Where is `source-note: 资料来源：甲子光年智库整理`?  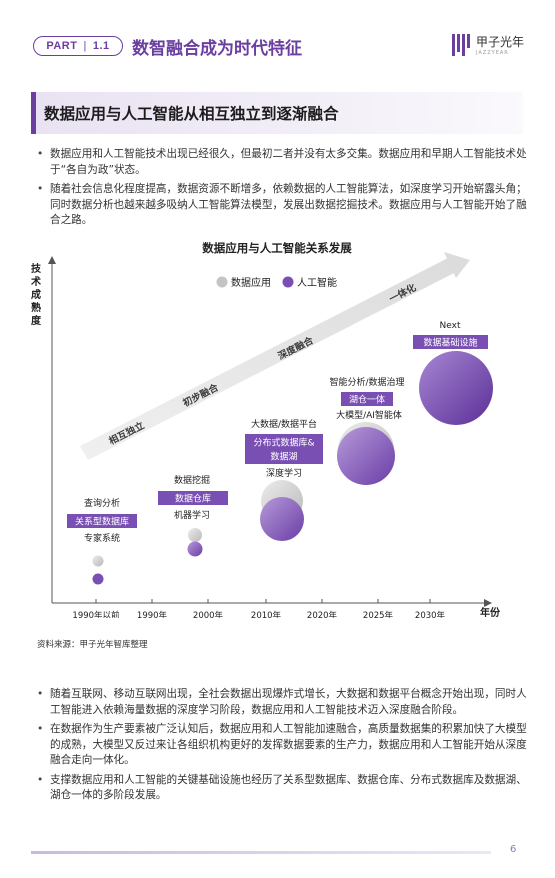
source-note: 资料来源：甲子光年智库整理 is located at coordinates (92, 645).